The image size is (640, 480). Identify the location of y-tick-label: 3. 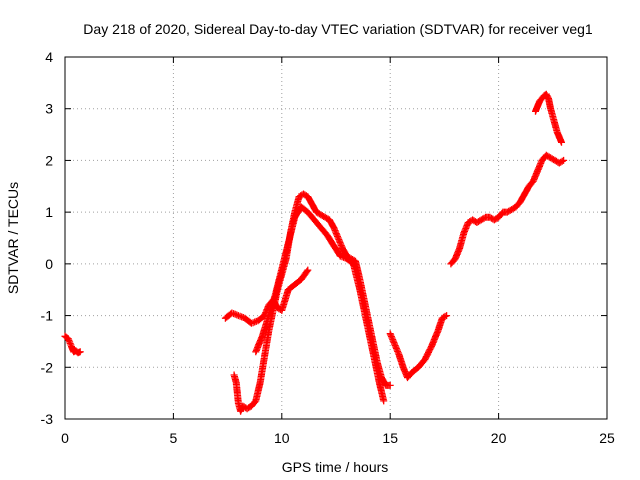
(49, 109).